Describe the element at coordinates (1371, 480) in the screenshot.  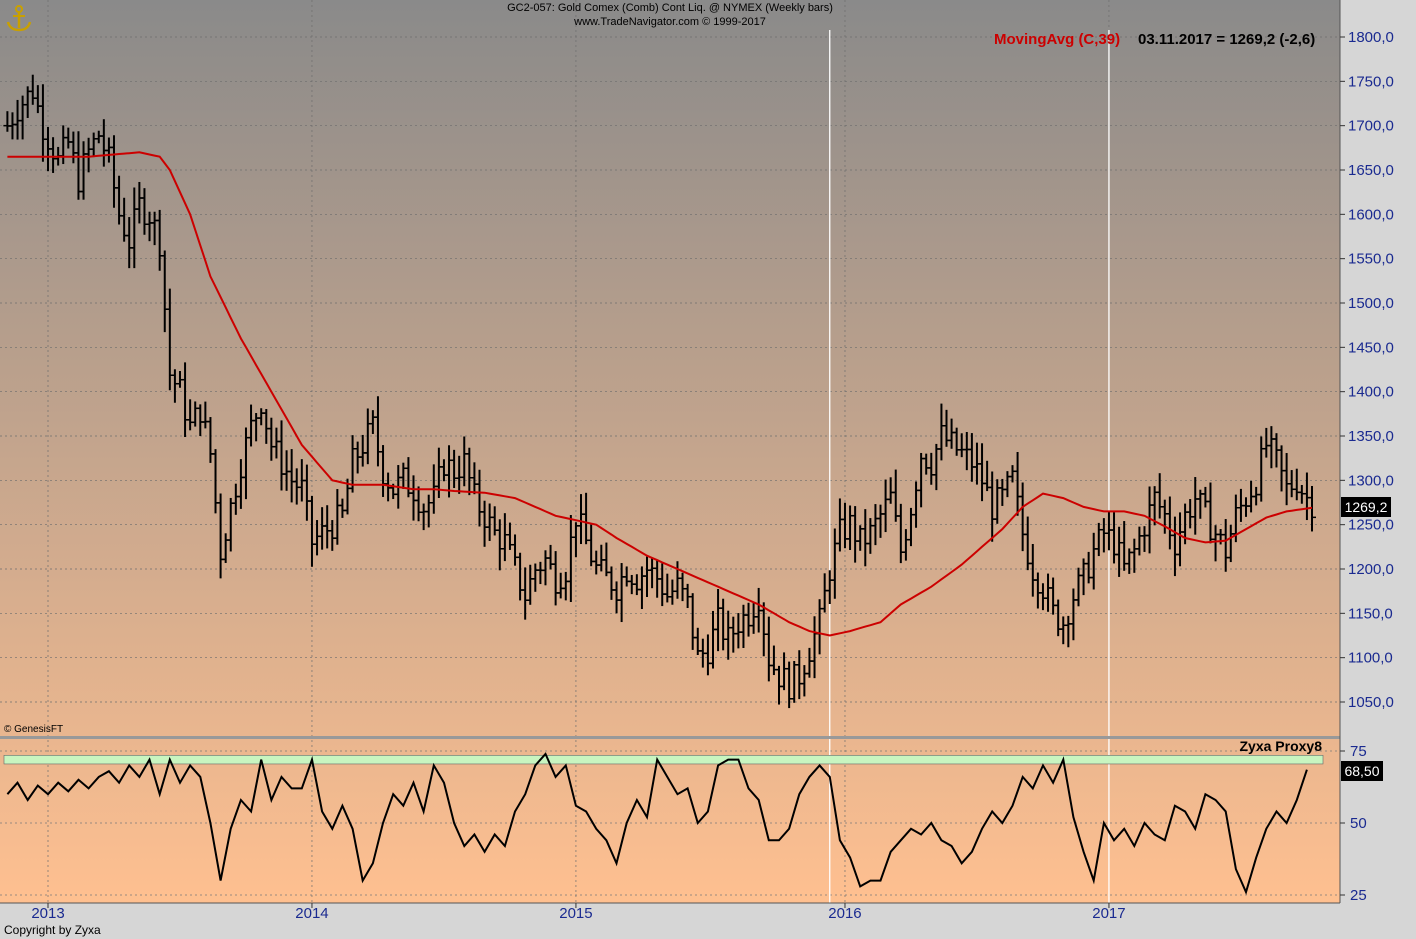
I see `price-tick-label: 1300,0` at that location.